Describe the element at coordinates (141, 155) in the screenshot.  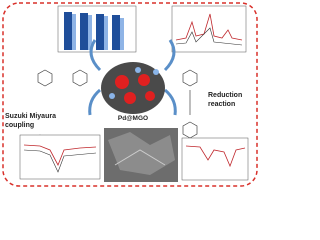
I see `sem-image` at that location.